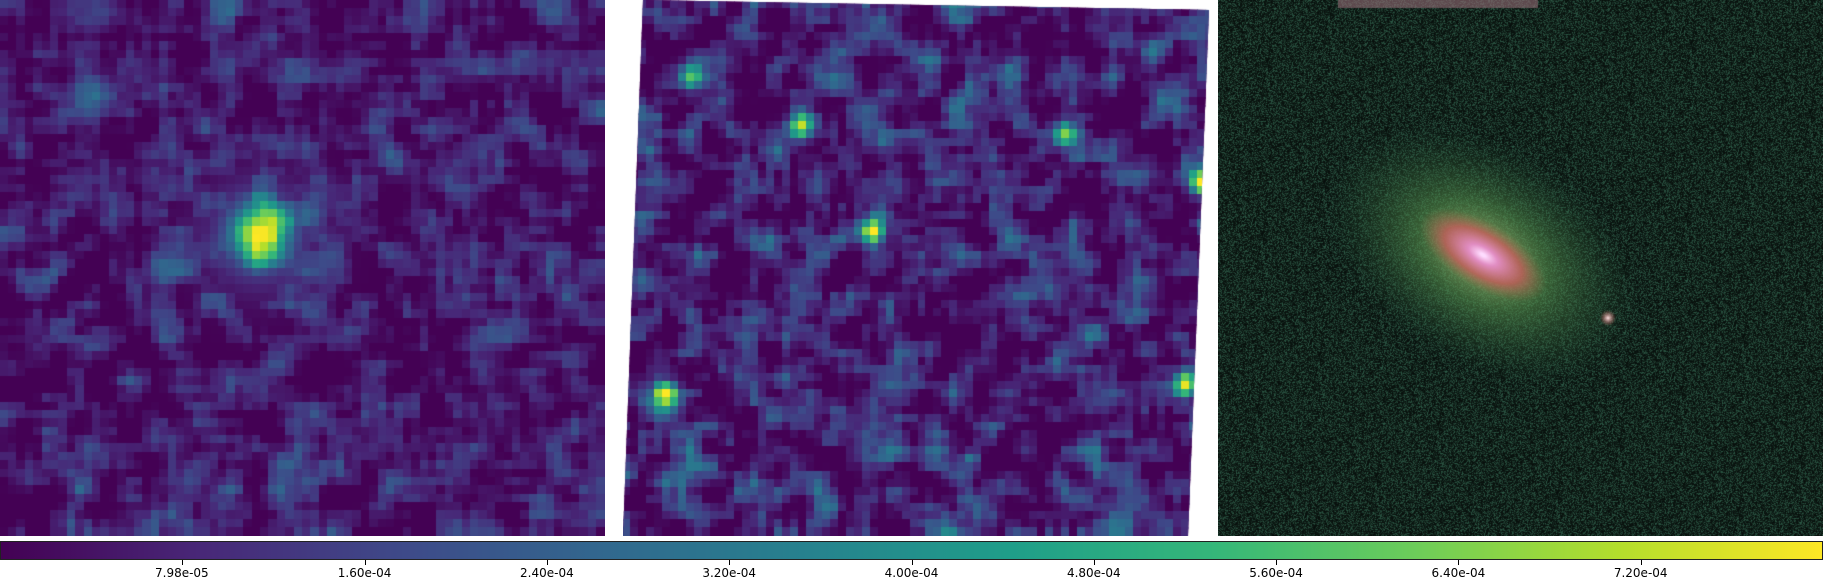  Describe the element at coordinates (1458, 573) in the screenshot. I see `colorbar-tick-label: 6.40e-04` at that location.